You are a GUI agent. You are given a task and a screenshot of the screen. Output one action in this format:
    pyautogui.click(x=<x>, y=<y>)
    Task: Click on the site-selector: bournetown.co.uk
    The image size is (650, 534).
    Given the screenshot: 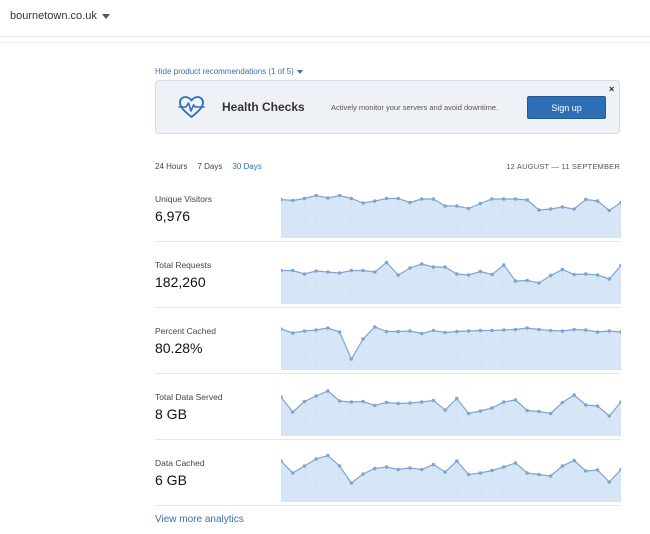 What is the action you would take?
    pyautogui.click(x=60, y=16)
    